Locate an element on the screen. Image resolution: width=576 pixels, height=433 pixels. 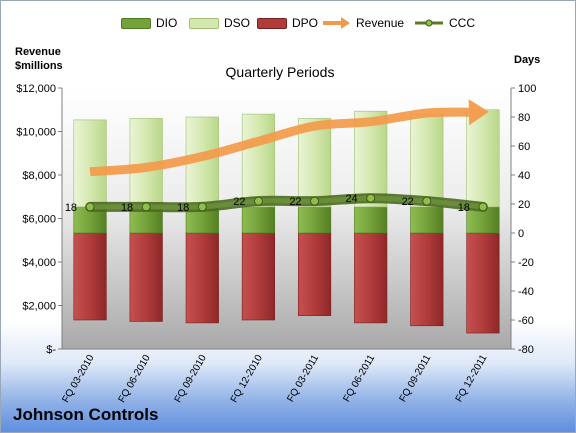
legend-swatch-dpo is located at coordinates (272, 23).